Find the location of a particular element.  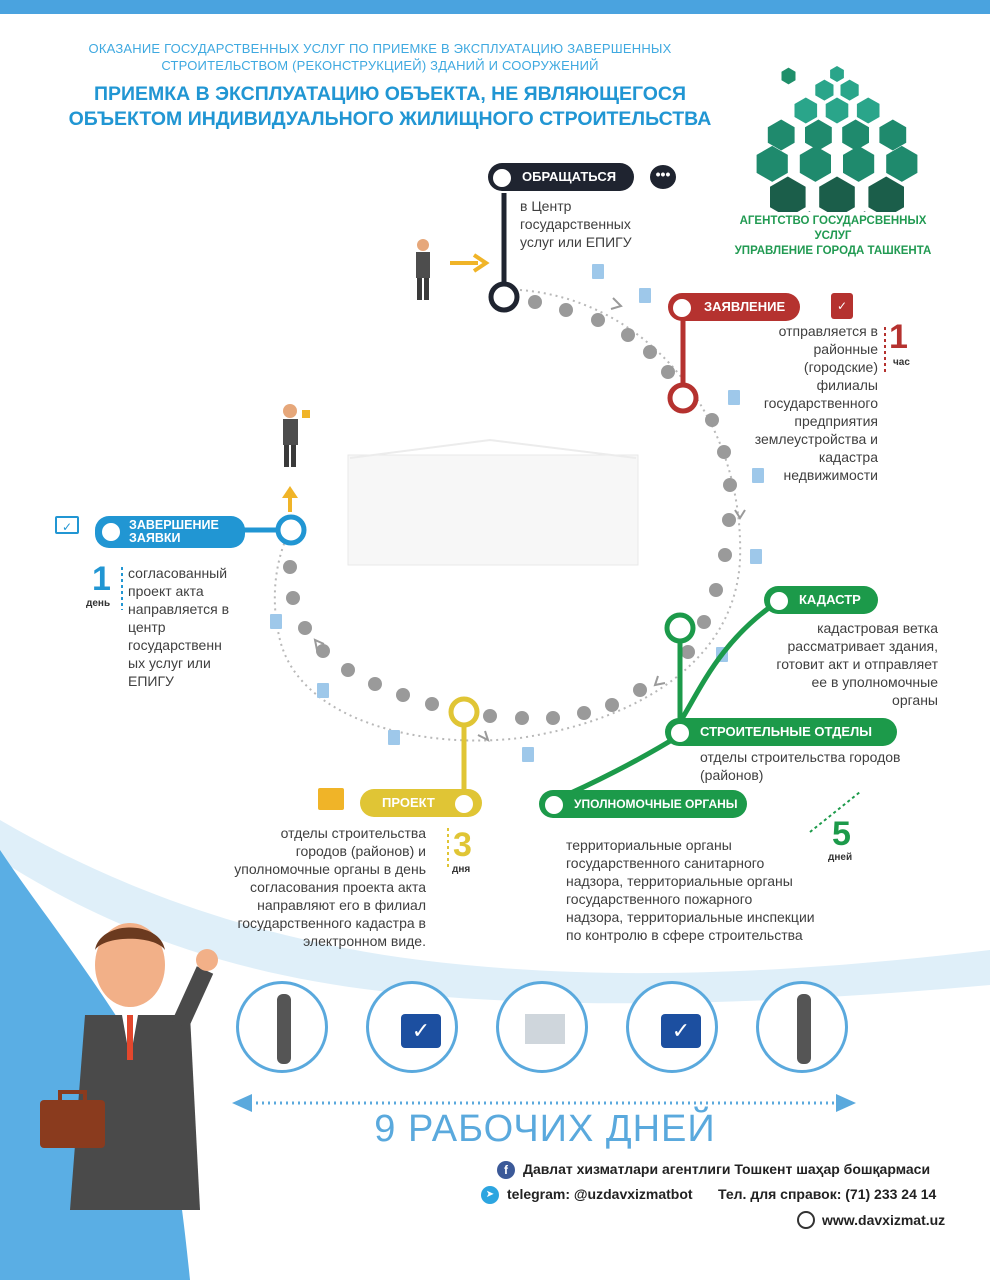

step-construction-label-text: СТРОИТЕЛЬНЫЕ ОТДЕЛЫ is located at coordinates (786, 731).